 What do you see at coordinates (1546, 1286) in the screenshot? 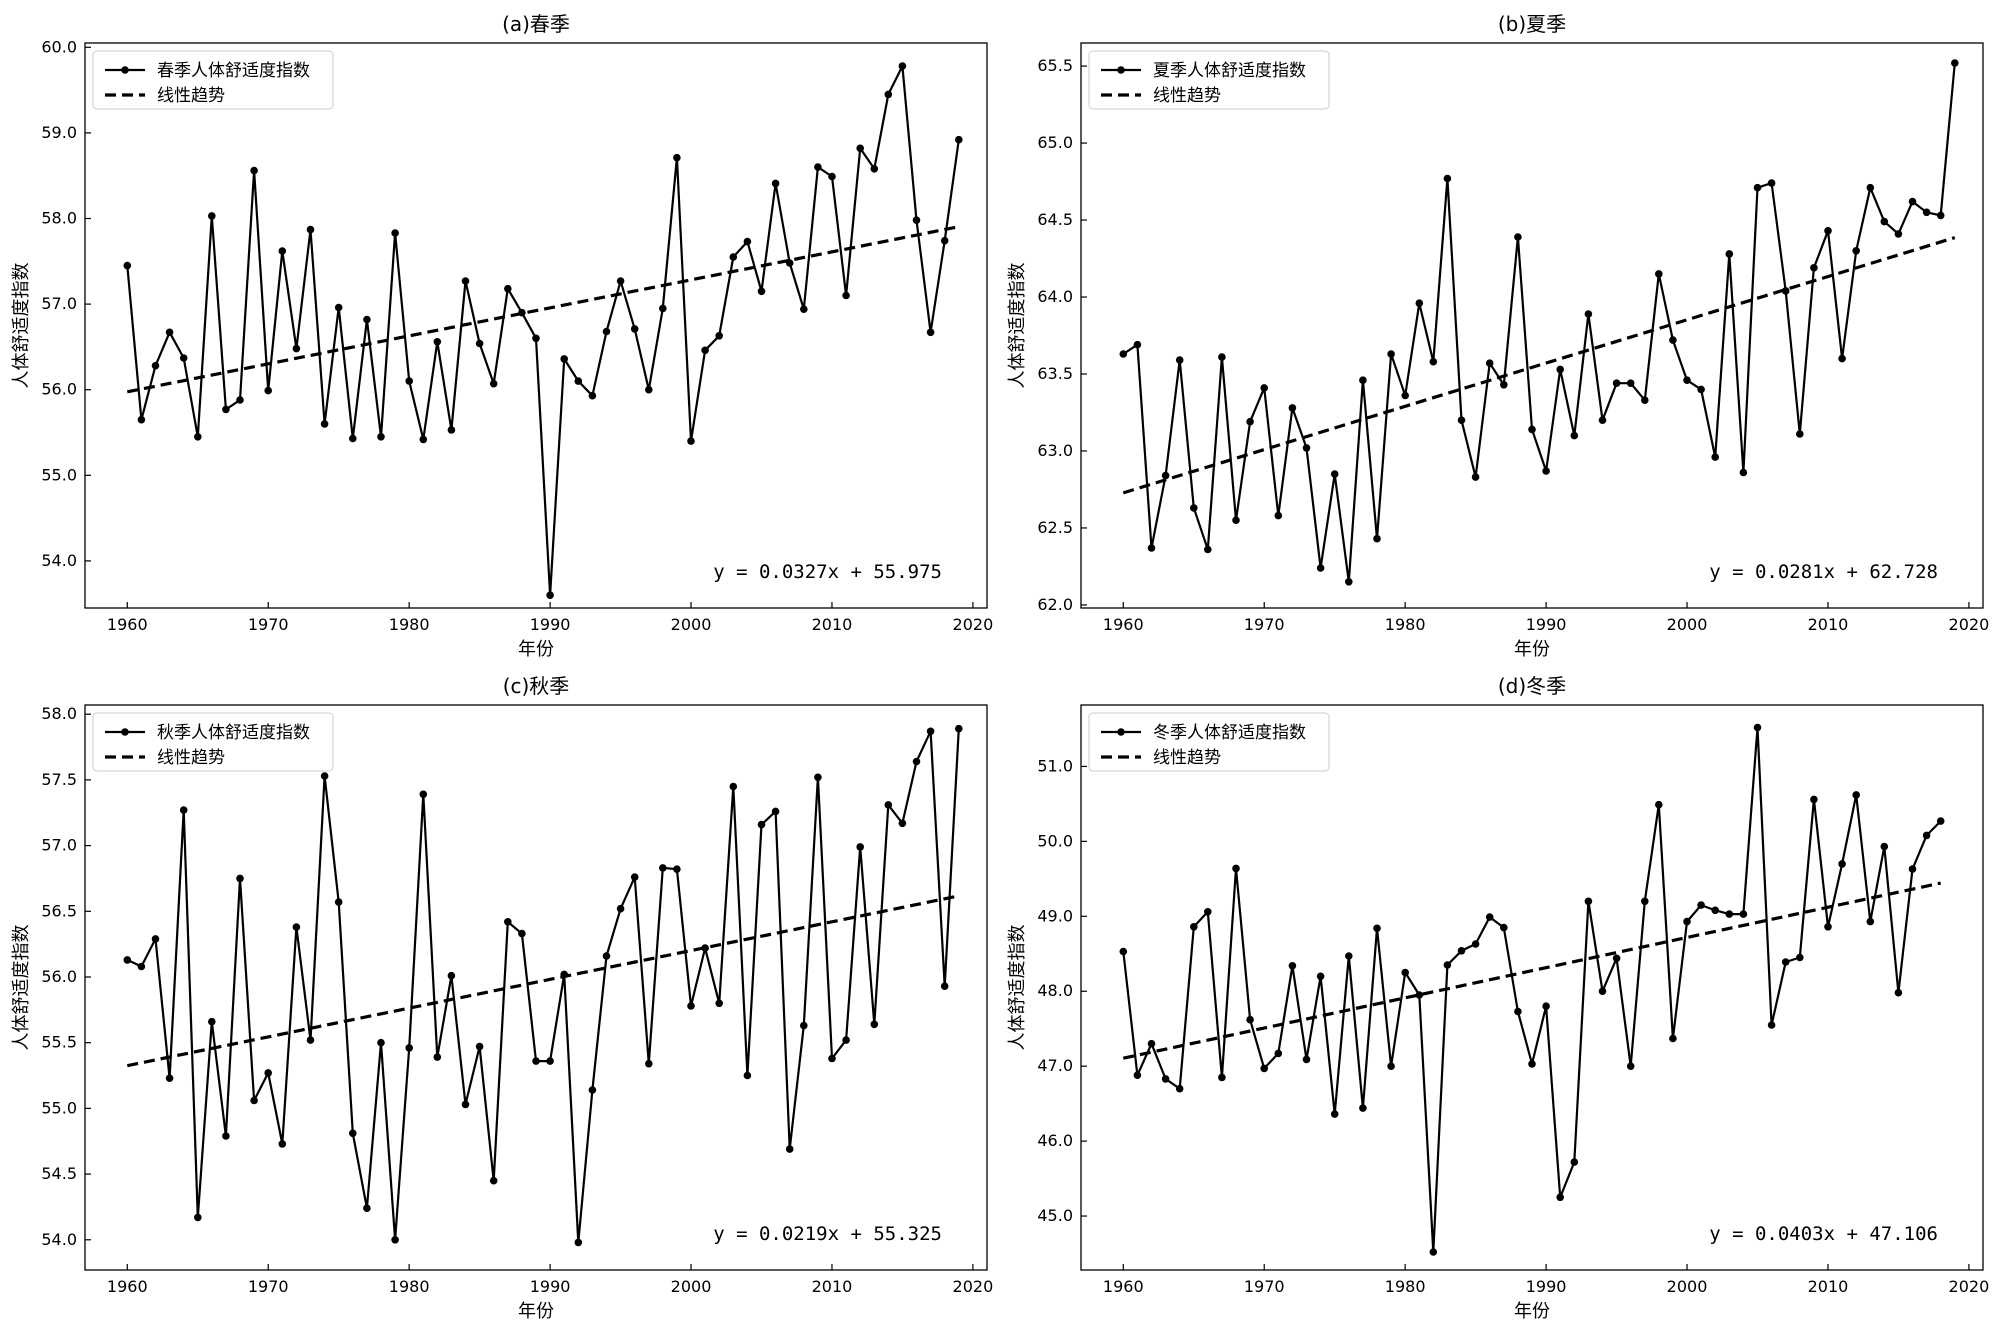
I see `x-tick-label: 1990` at bounding box center [1546, 1286].